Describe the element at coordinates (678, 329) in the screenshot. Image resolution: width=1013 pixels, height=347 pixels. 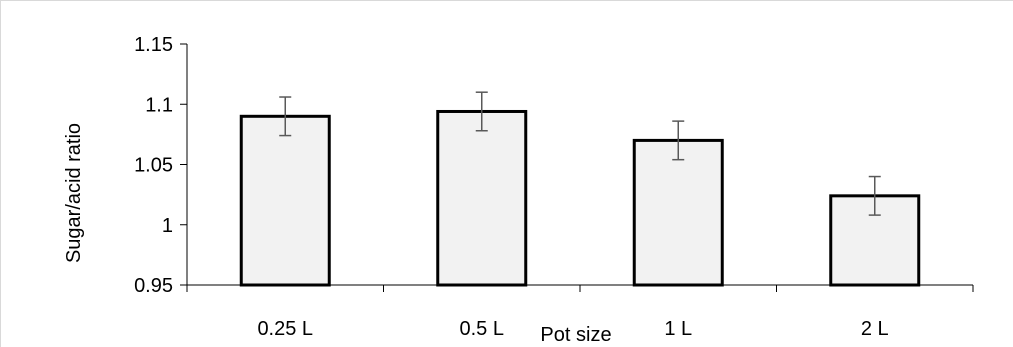
I see `x-tick-label: 1 L` at that location.